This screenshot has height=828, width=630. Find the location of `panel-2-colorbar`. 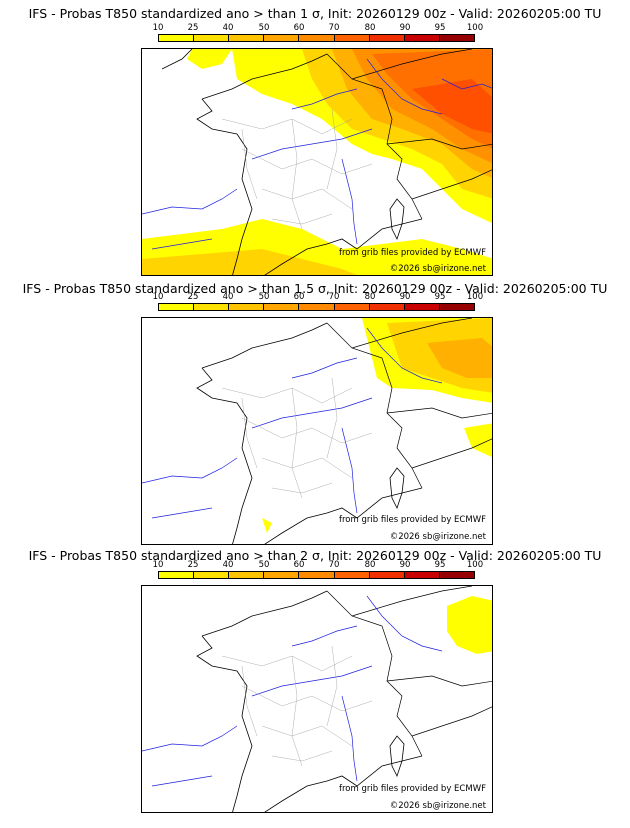

panel-2-colorbar is located at coordinates (316, 307).